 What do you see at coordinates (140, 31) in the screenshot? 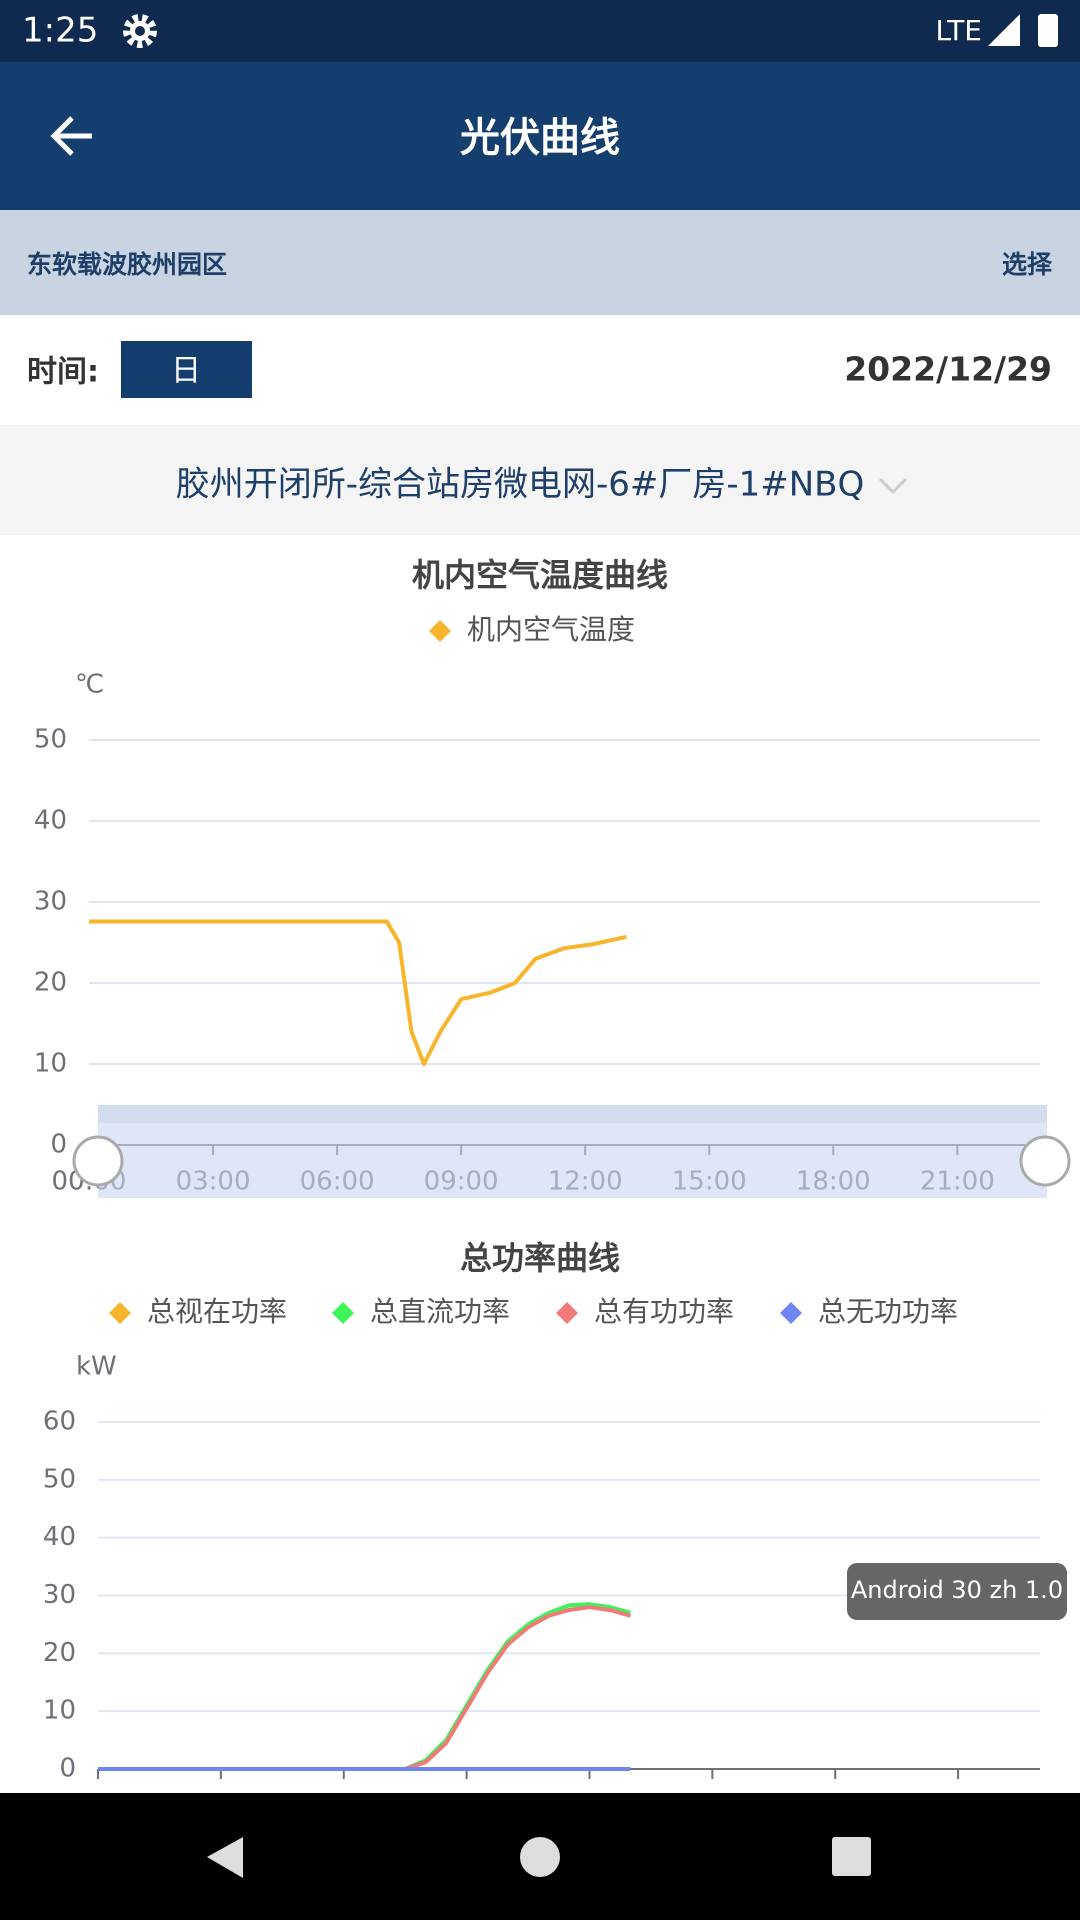
I see `settings-icon` at bounding box center [140, 31].